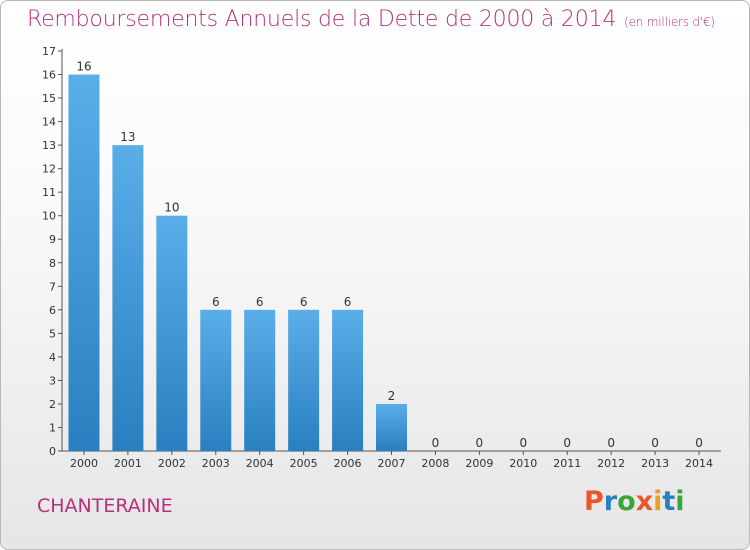 Image resolution: width=750 pixels, height=550 pixels. I want to click on data-label: 16, so click(83, 67).